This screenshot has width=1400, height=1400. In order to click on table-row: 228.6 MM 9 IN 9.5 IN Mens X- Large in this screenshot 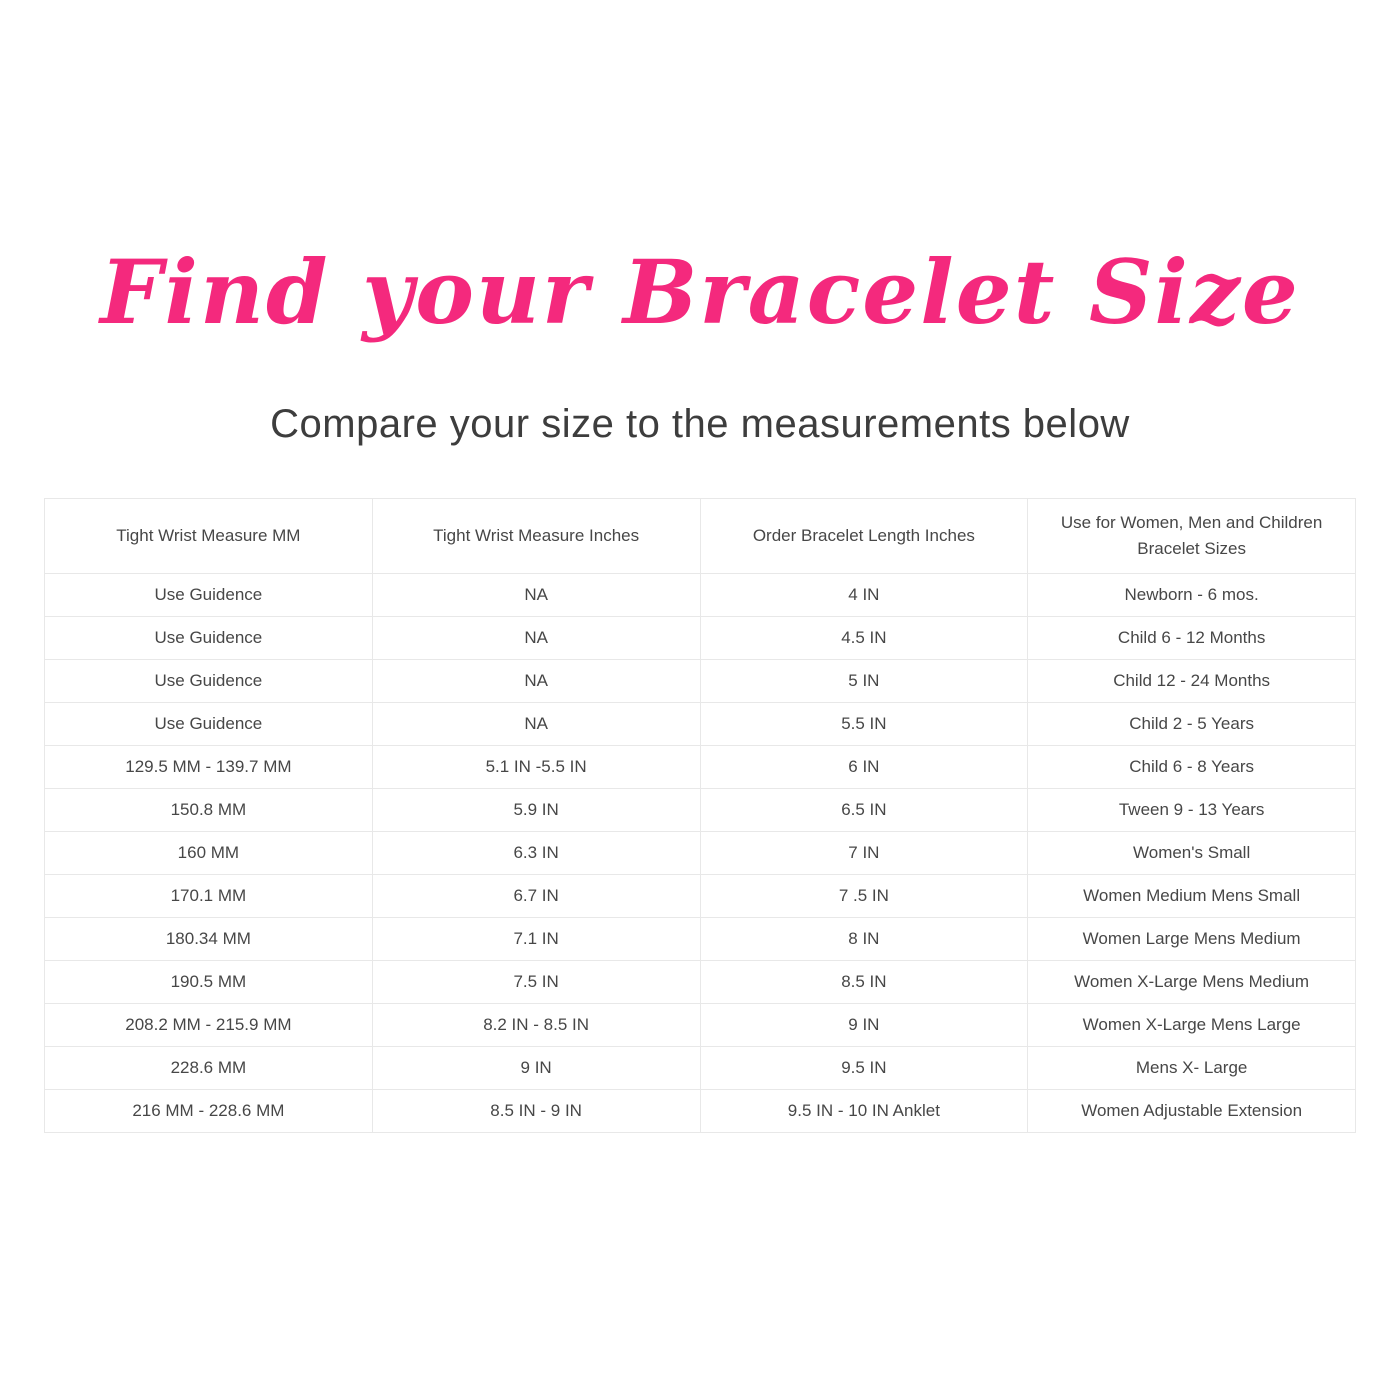, I will do `click(700, 1068)`.